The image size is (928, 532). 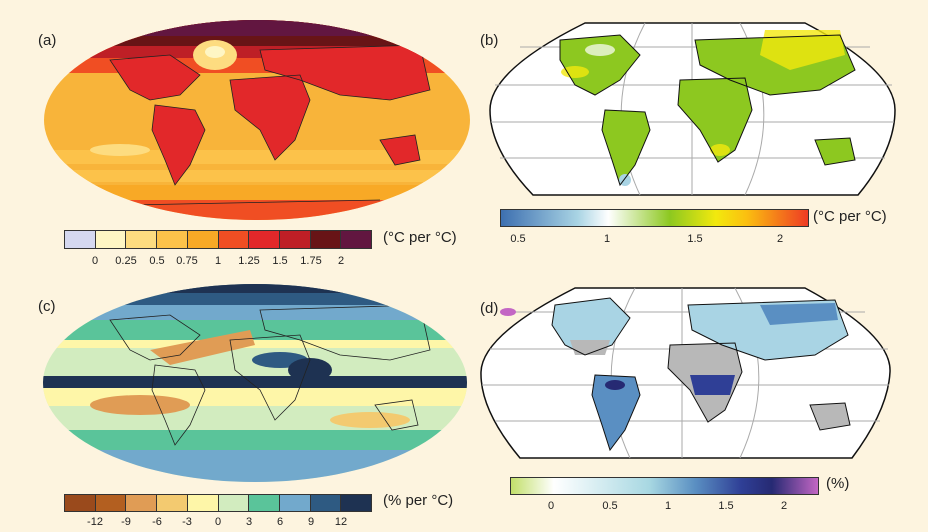 What do you see at coordinates (47, 306) in the screenshot?
I see `panel-c-label: (c)` at bounding box center [47, 306].